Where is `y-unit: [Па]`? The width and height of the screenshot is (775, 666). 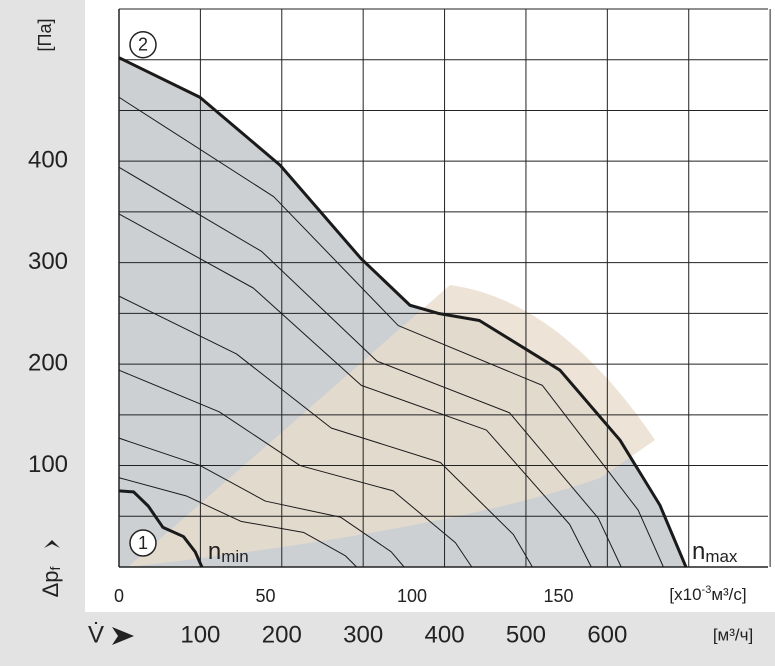 y-unit: [Па] is located at coordinates (45, 35).